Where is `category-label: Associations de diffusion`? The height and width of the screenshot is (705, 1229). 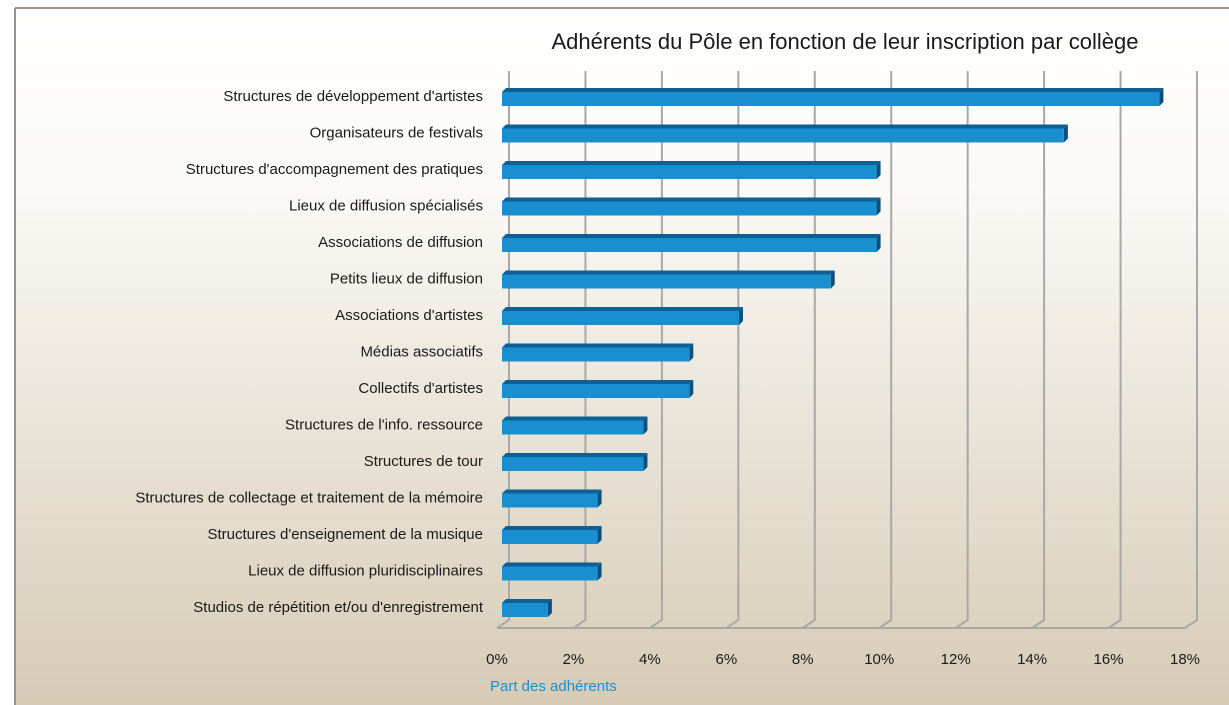
category-label: Associations de diffusion is located at coordinates (400, 242).